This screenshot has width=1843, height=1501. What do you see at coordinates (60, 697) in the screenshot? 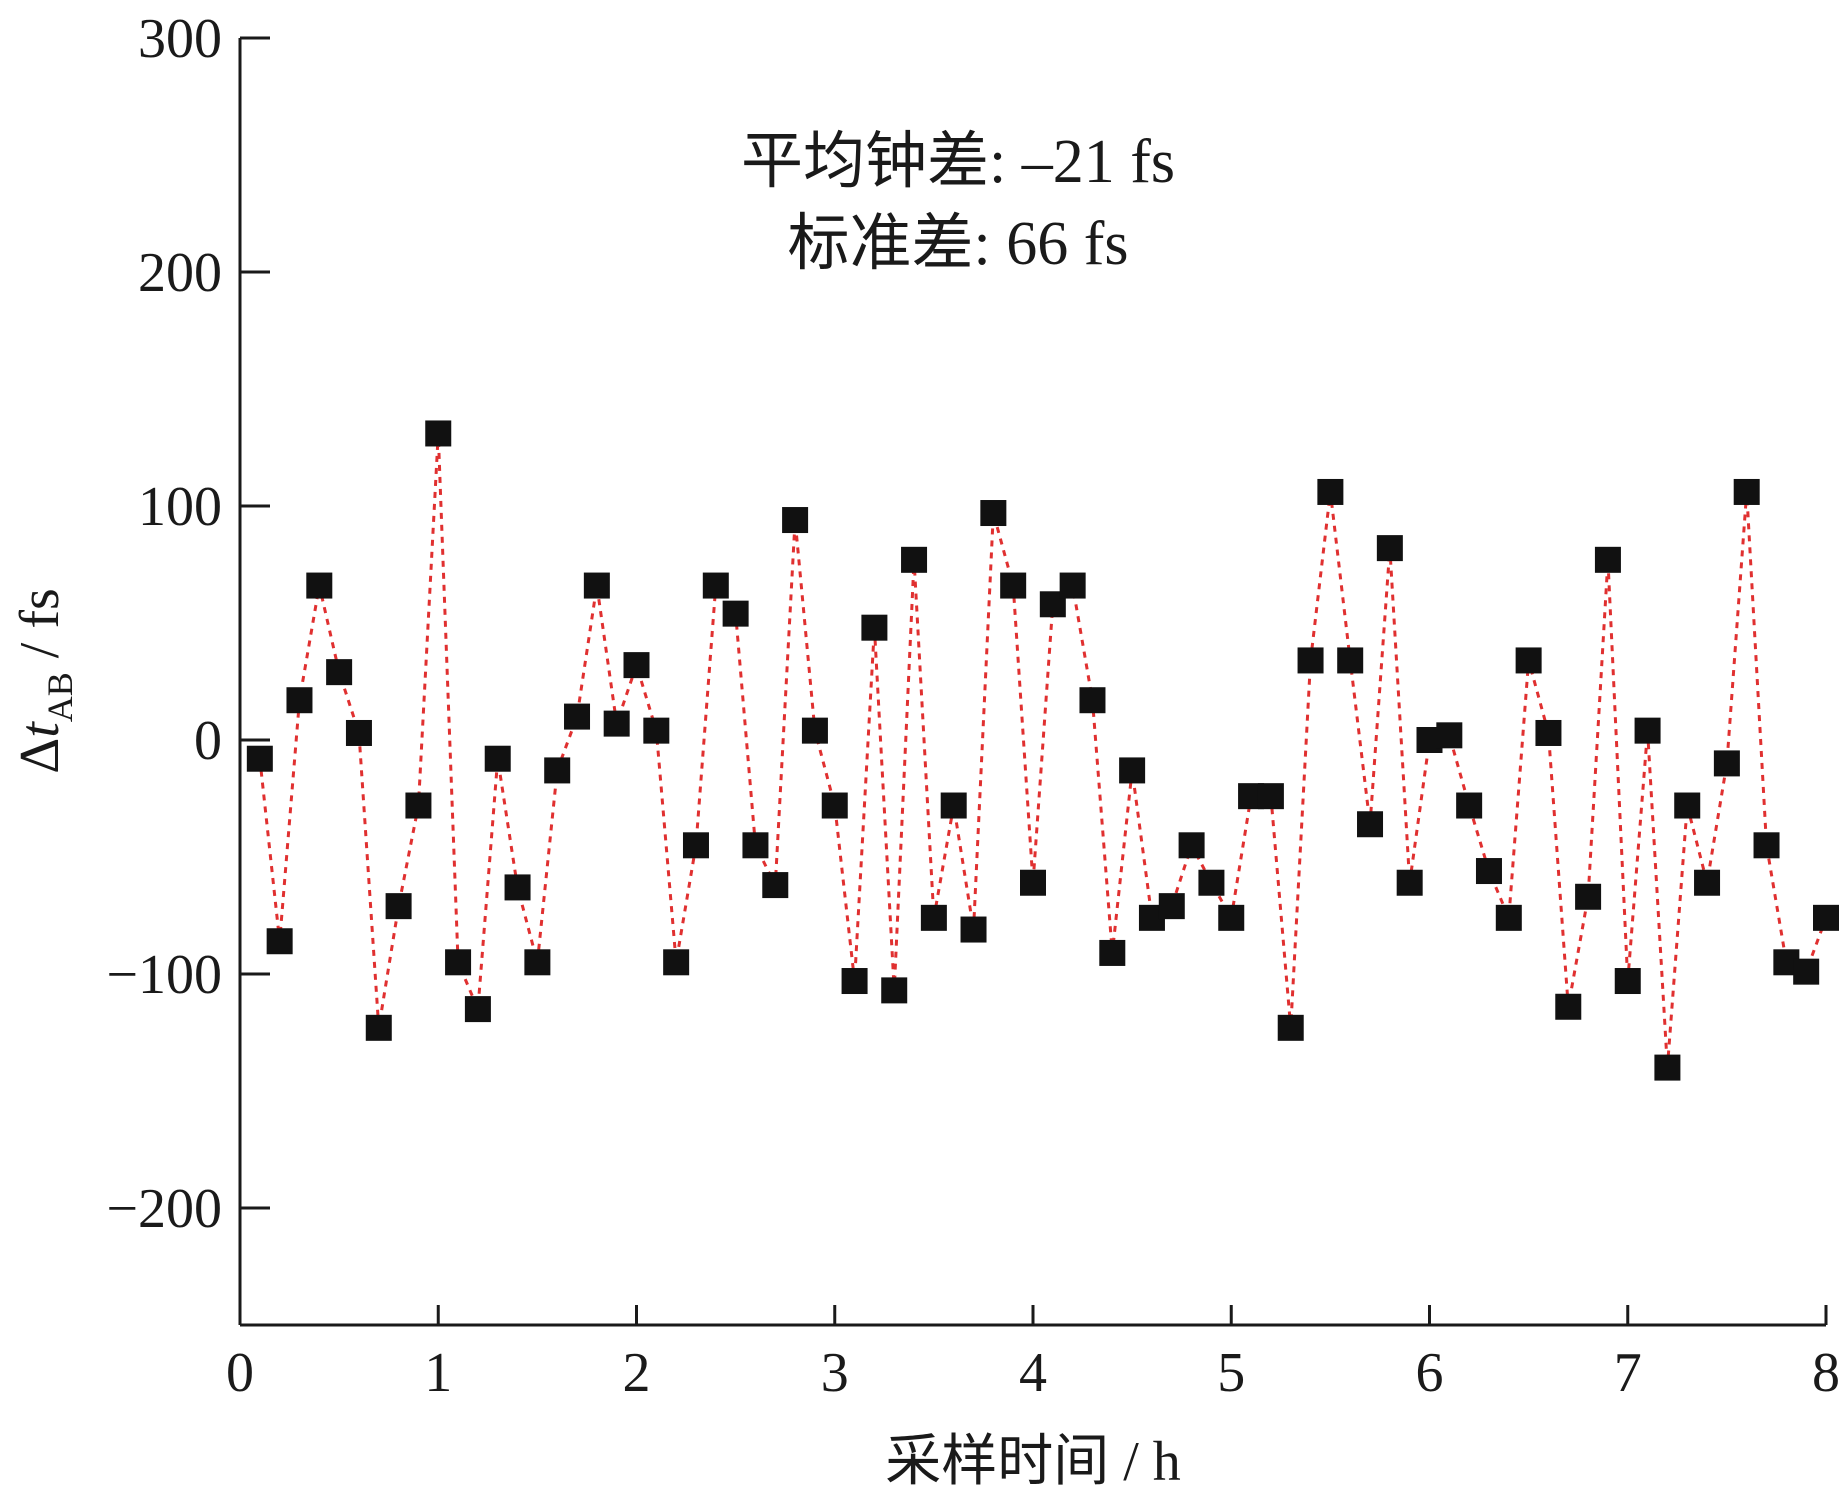
I see `y-axis-title-sub: AB` at bounding box center [60, 697].